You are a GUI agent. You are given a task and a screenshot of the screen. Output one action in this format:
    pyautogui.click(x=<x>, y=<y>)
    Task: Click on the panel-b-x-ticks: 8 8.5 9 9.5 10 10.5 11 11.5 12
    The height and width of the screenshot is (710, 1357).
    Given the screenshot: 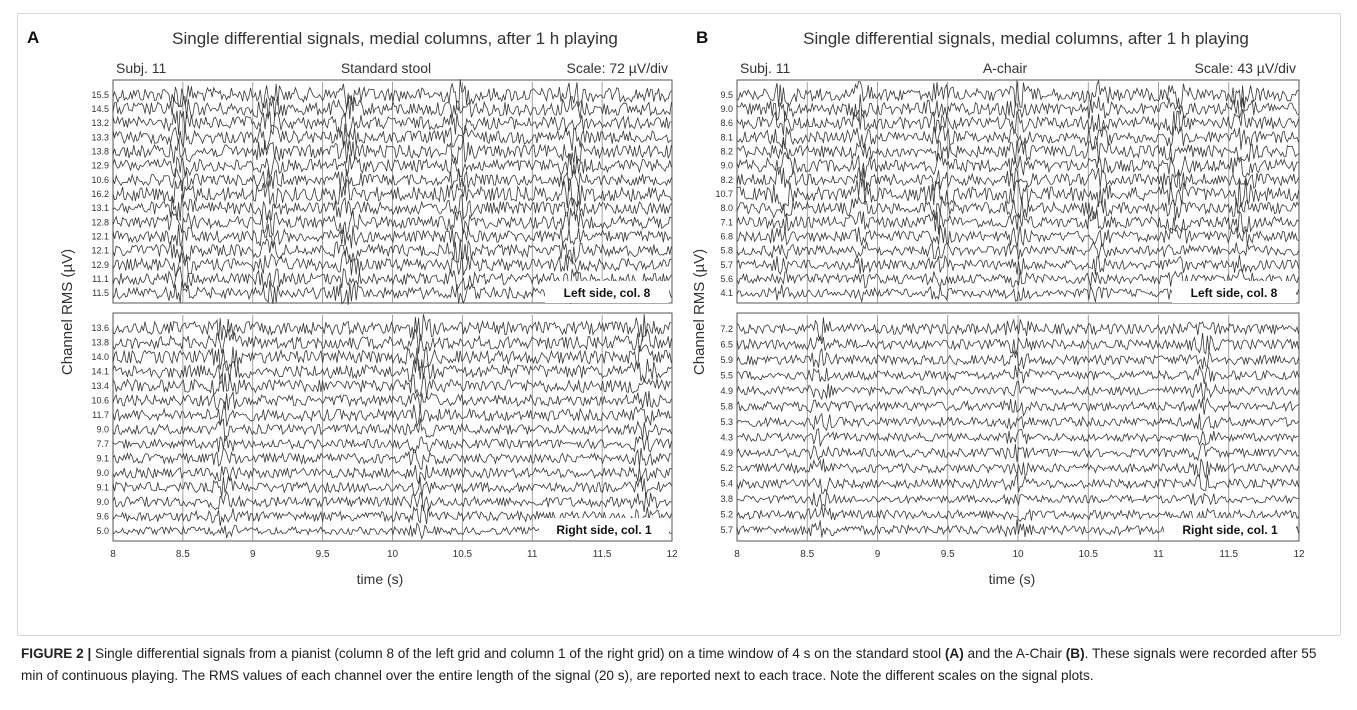 What is the action you would take?
    pyautogui.click(x=1019, y=554)
    